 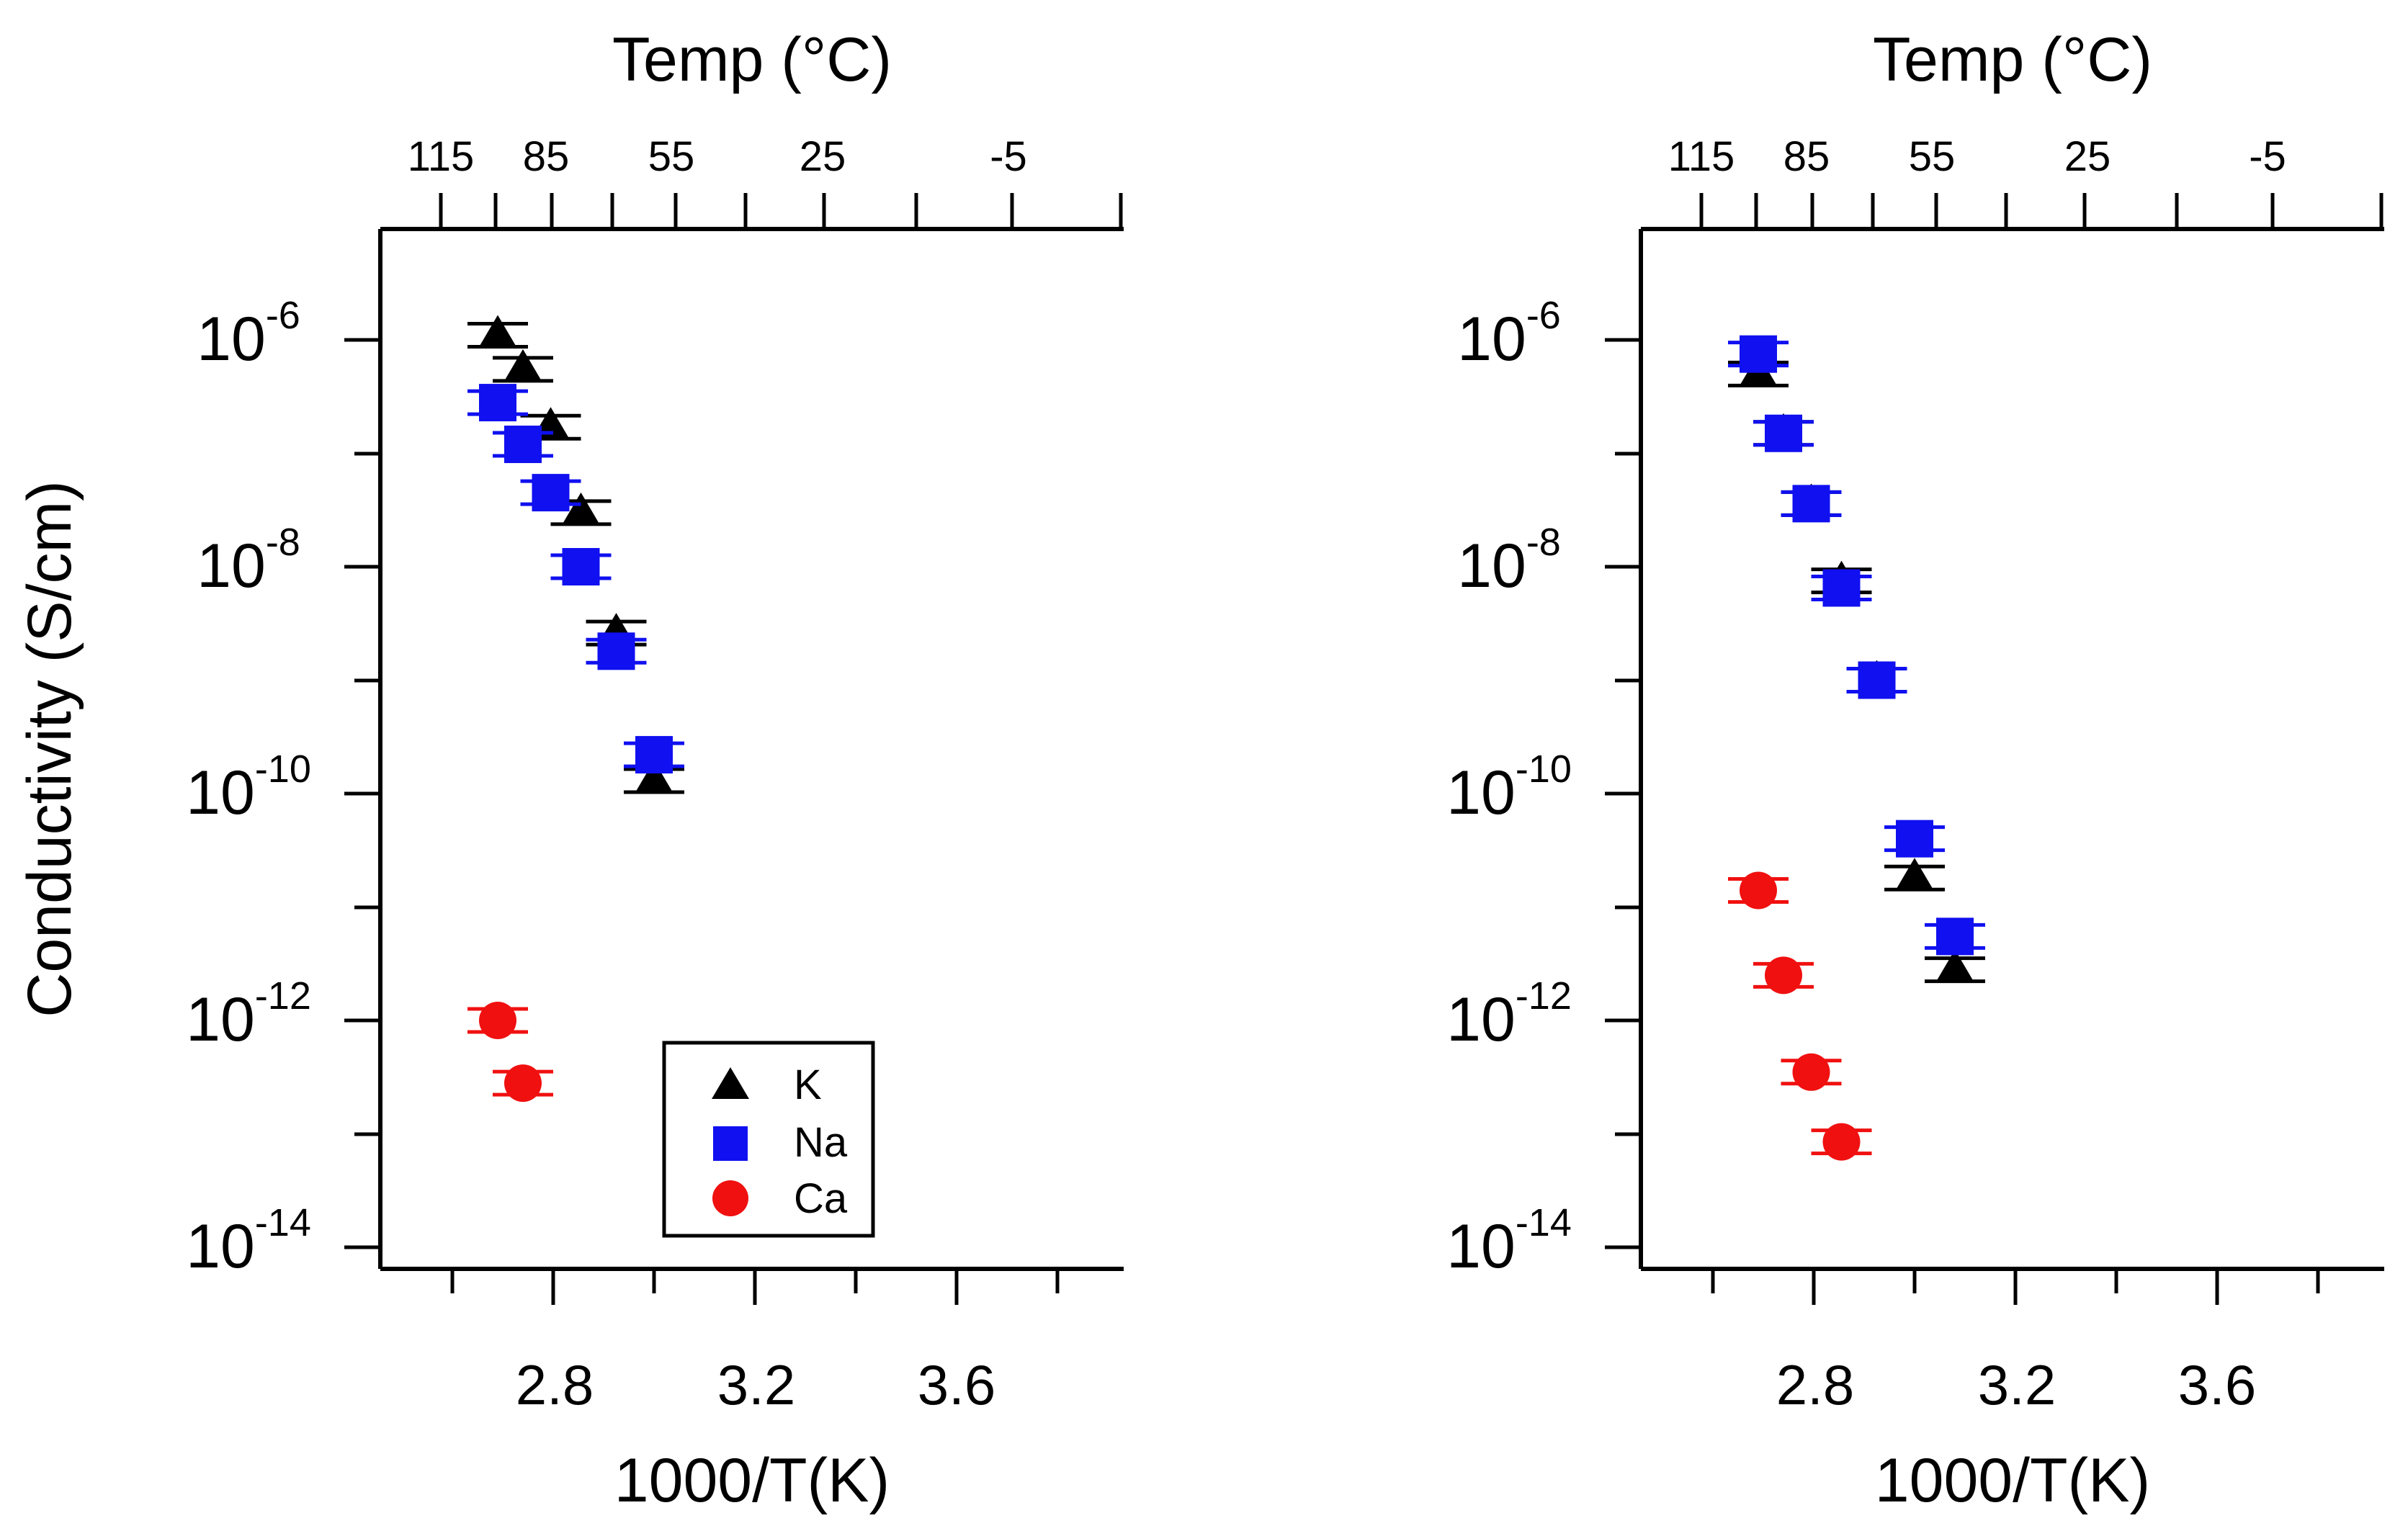 What do you see at coordinates (50, 749) in the screenshot?
I see `y-axis-title: Conductivity (S/cm)` at bounding box center [50, 749].